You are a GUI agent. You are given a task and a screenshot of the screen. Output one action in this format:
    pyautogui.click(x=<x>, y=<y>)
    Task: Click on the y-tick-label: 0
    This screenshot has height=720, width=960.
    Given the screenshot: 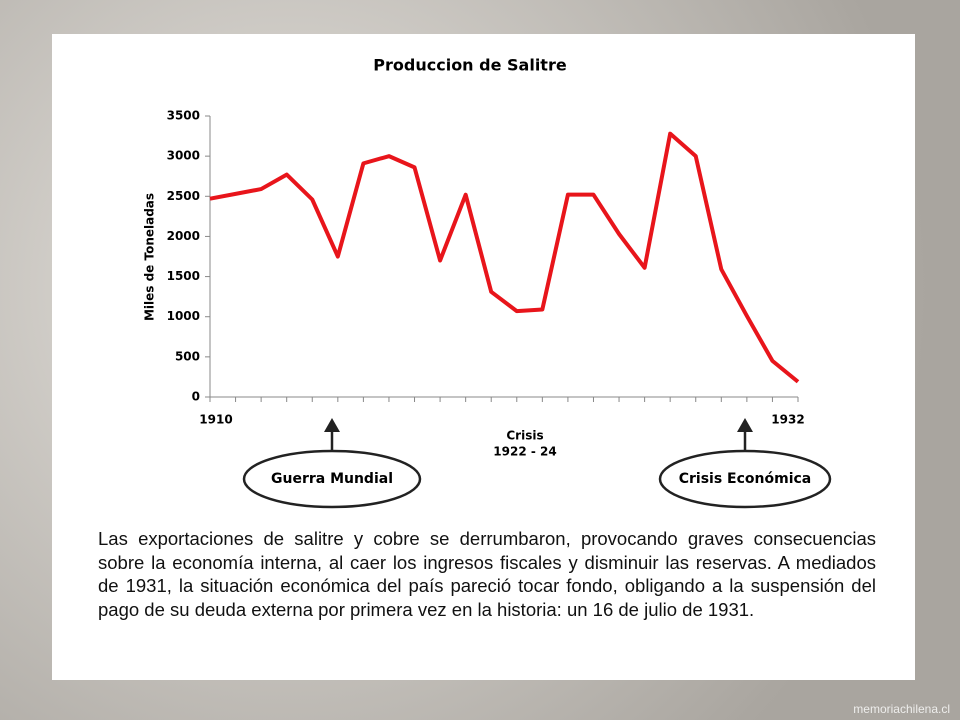 What is the action you would take?
    pyautogui.click(x=196, y=397)
    